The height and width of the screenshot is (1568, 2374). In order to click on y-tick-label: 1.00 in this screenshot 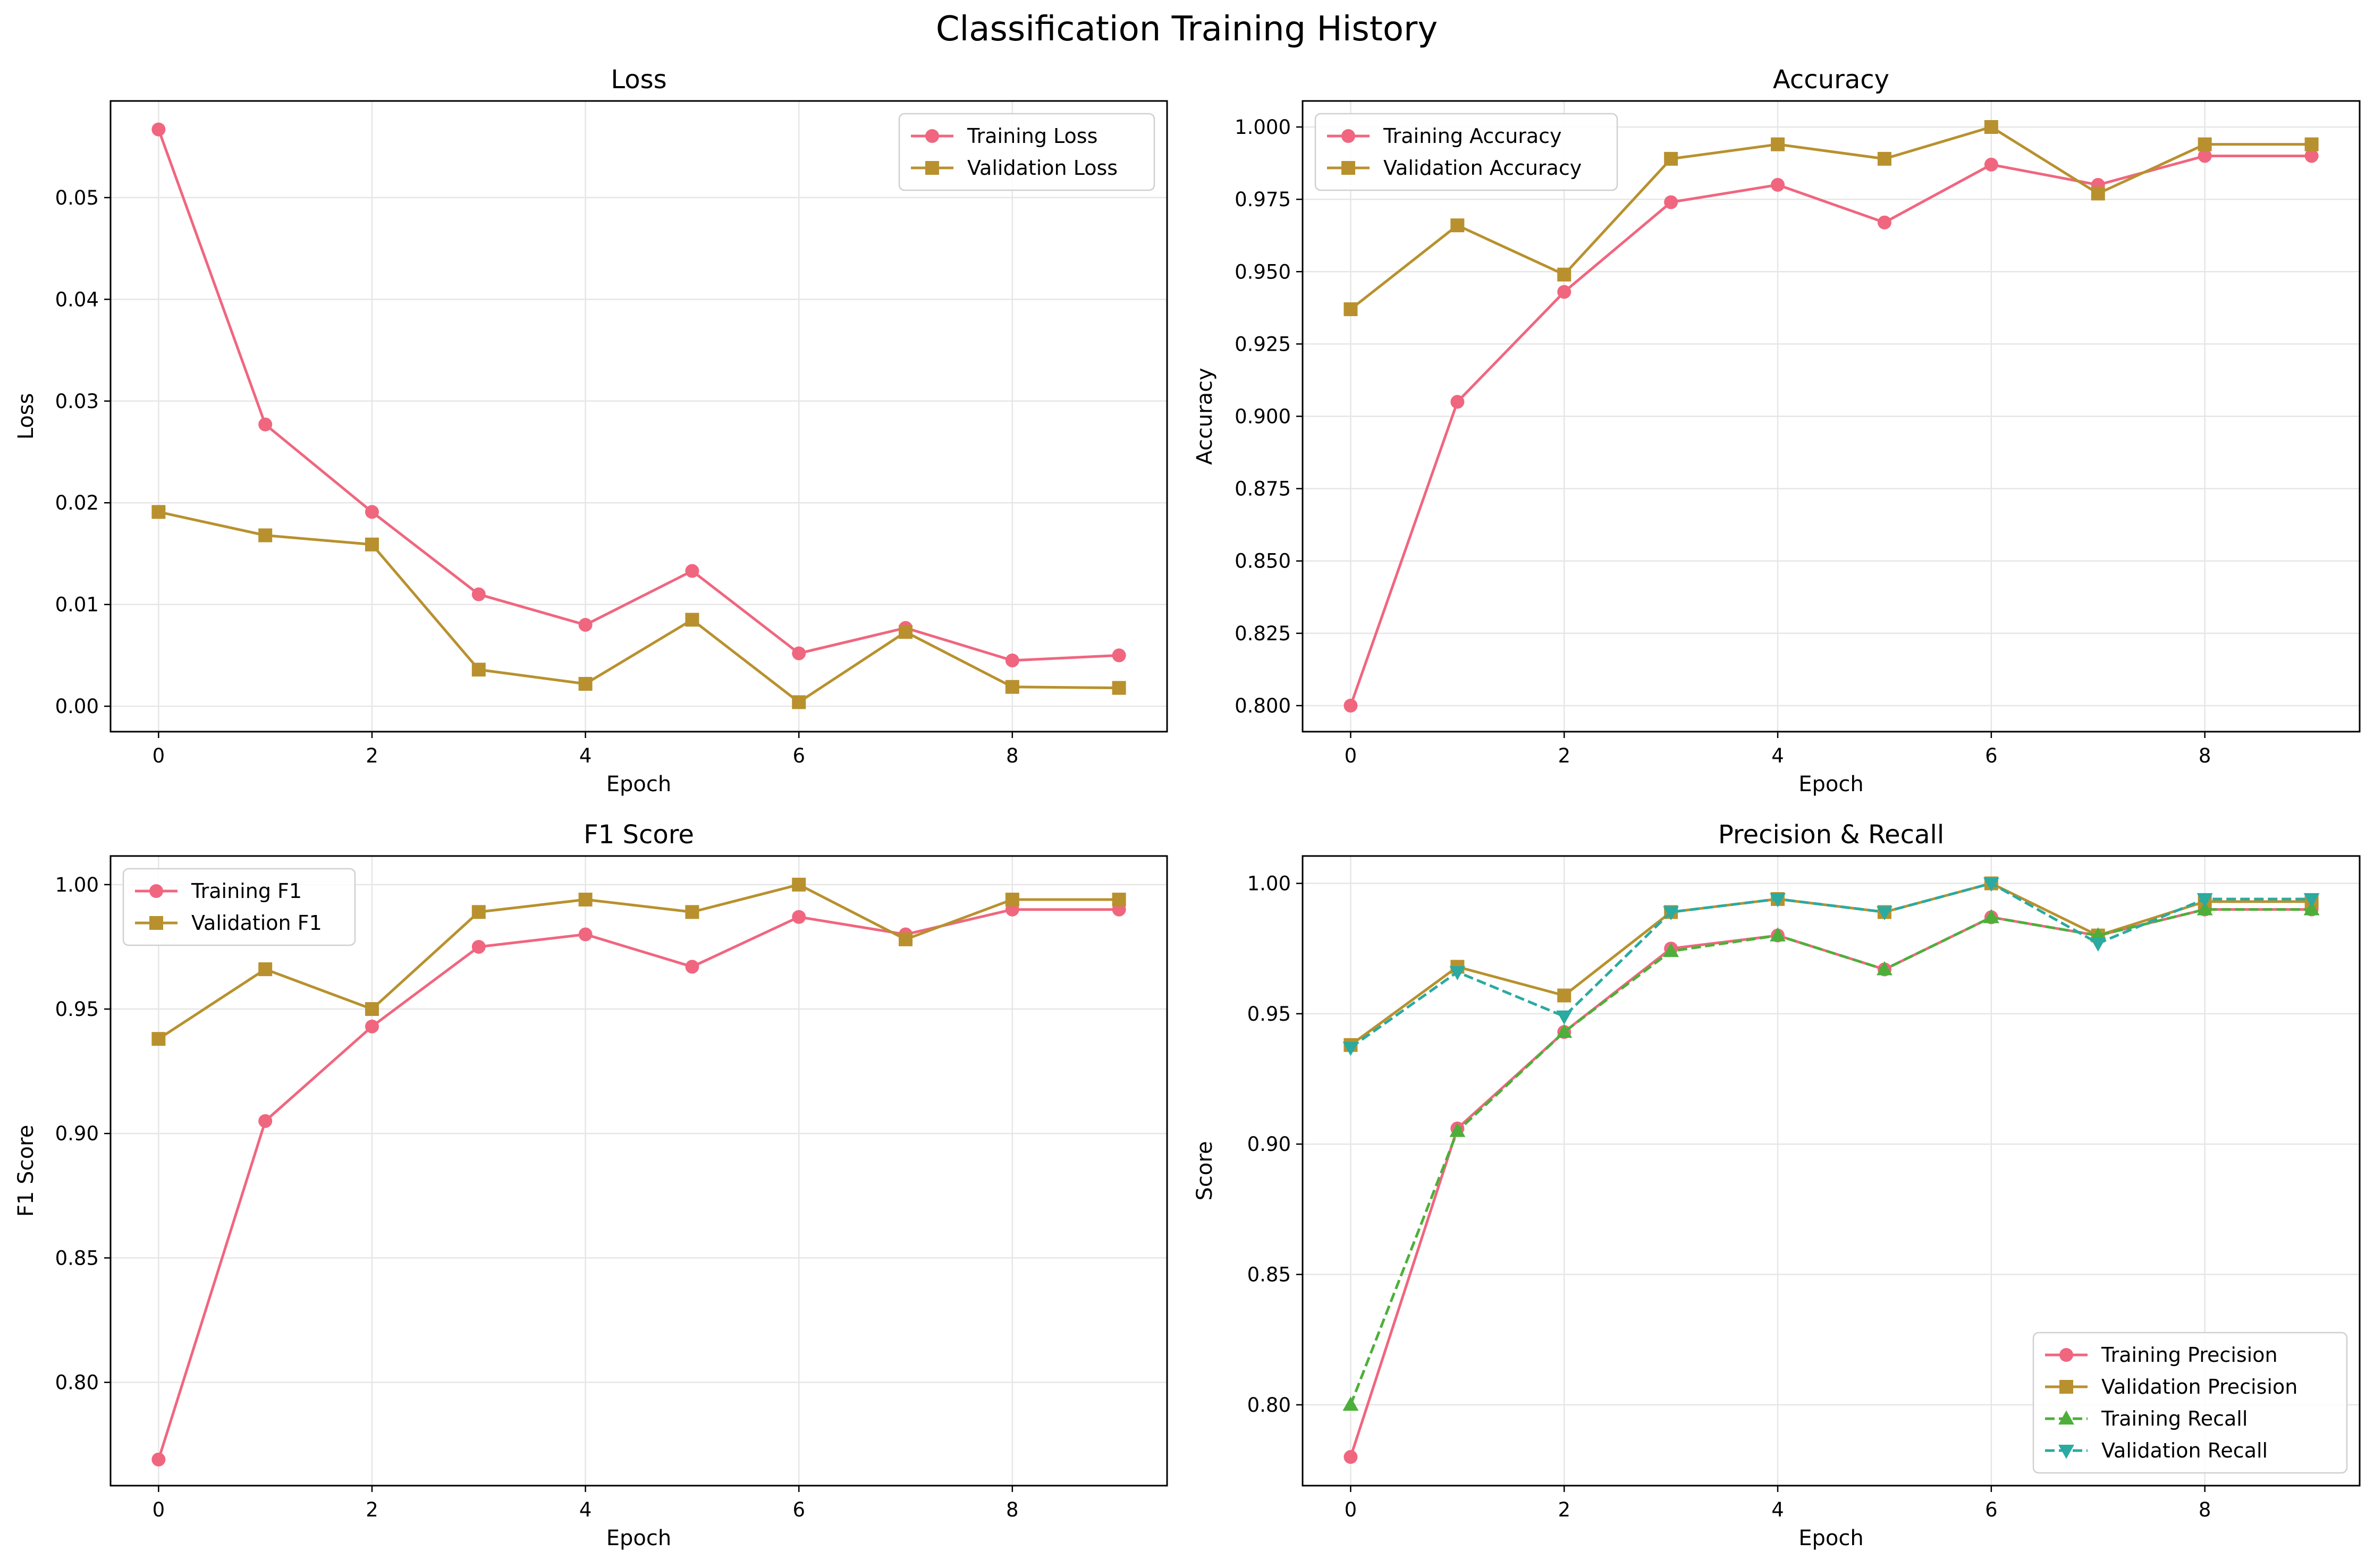, I will do `click(1269, 883)`.